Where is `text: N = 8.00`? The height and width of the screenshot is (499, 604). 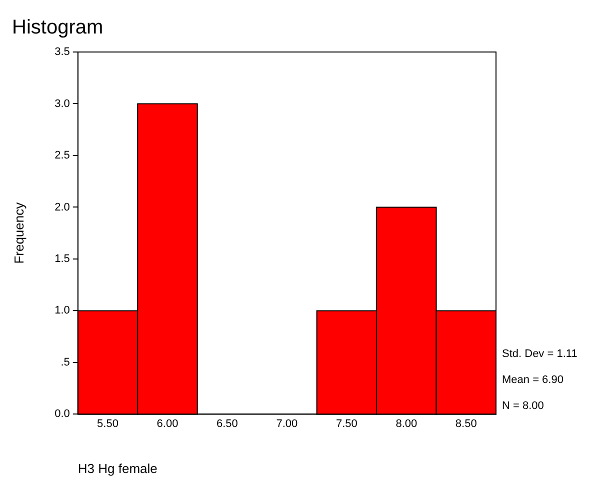 text: N = 8.00 is located at coordinates (523, 406).